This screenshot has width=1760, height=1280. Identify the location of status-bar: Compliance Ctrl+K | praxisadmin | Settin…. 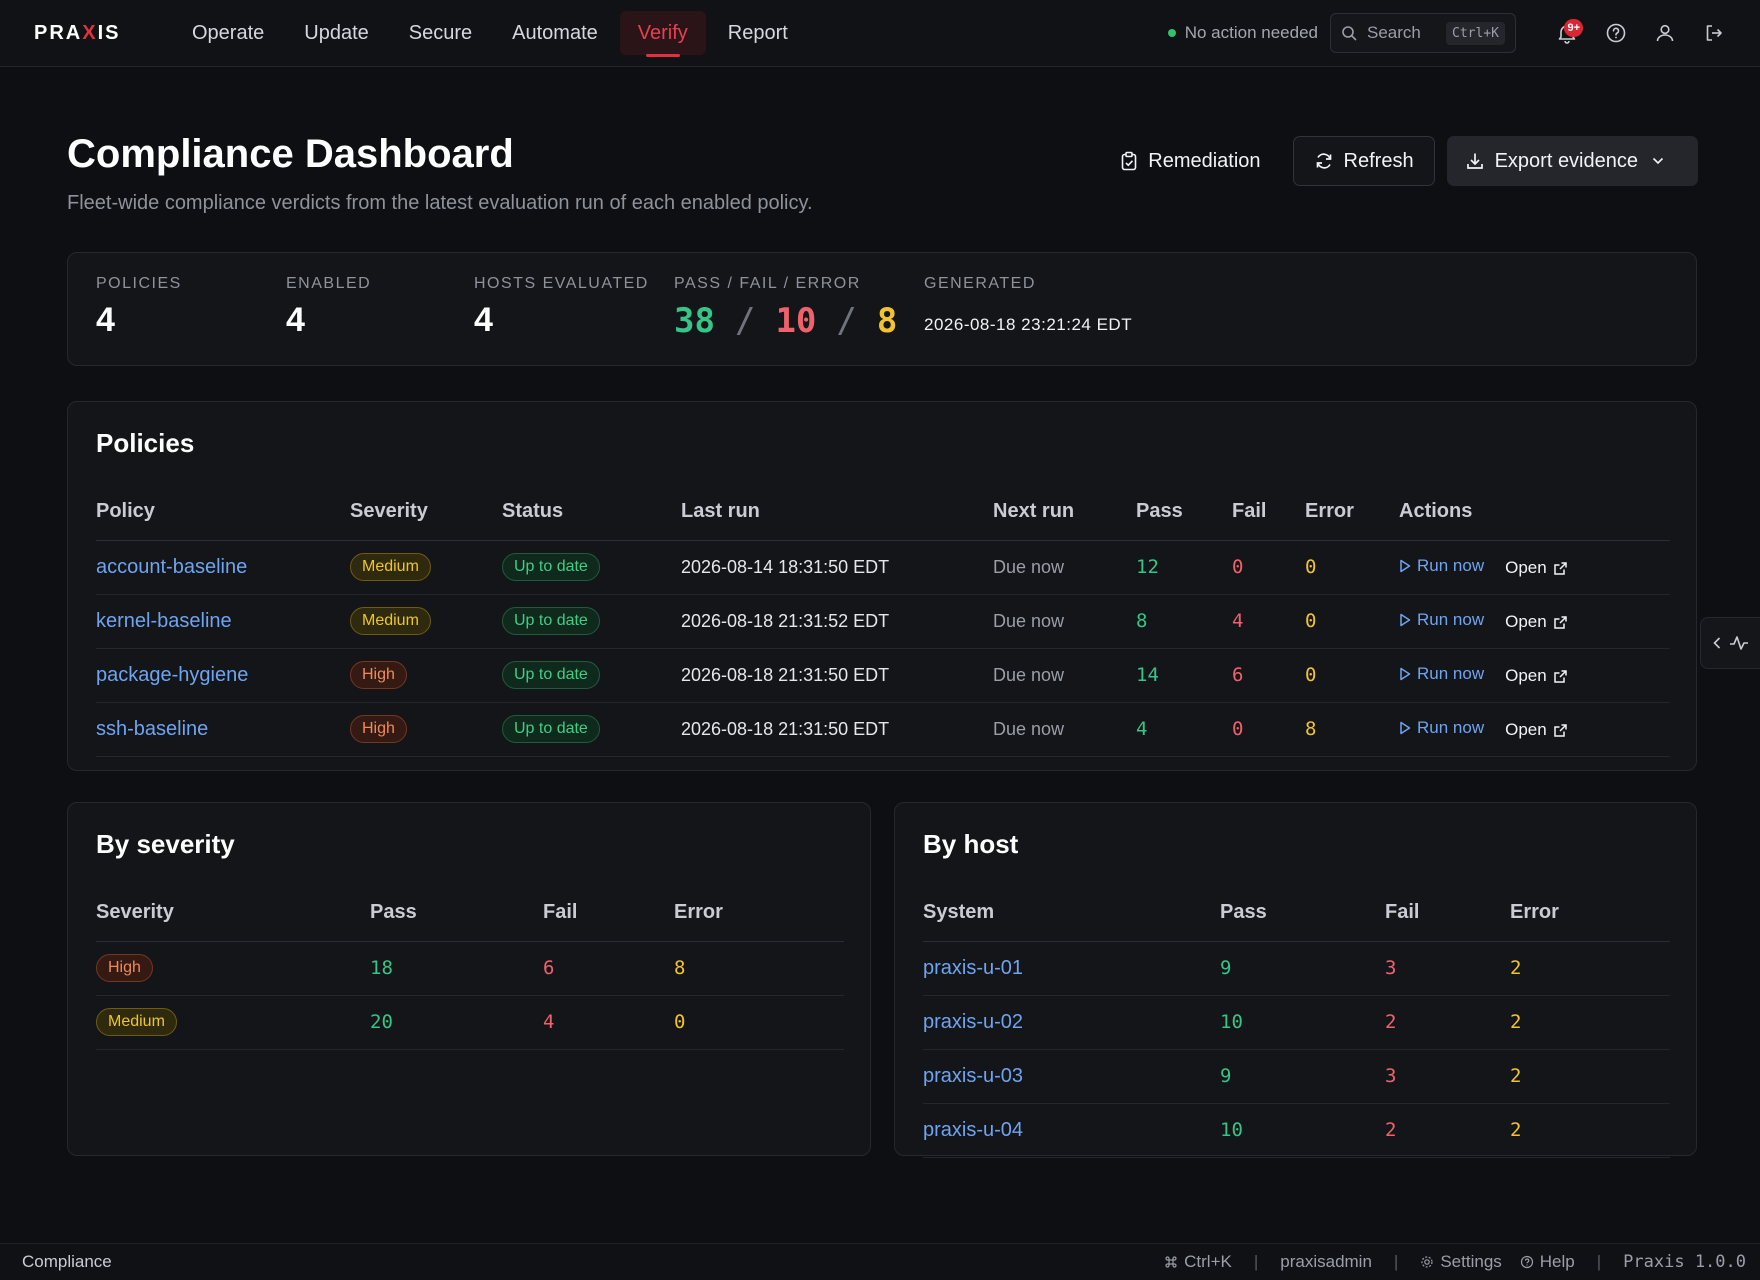
(880, 1261).